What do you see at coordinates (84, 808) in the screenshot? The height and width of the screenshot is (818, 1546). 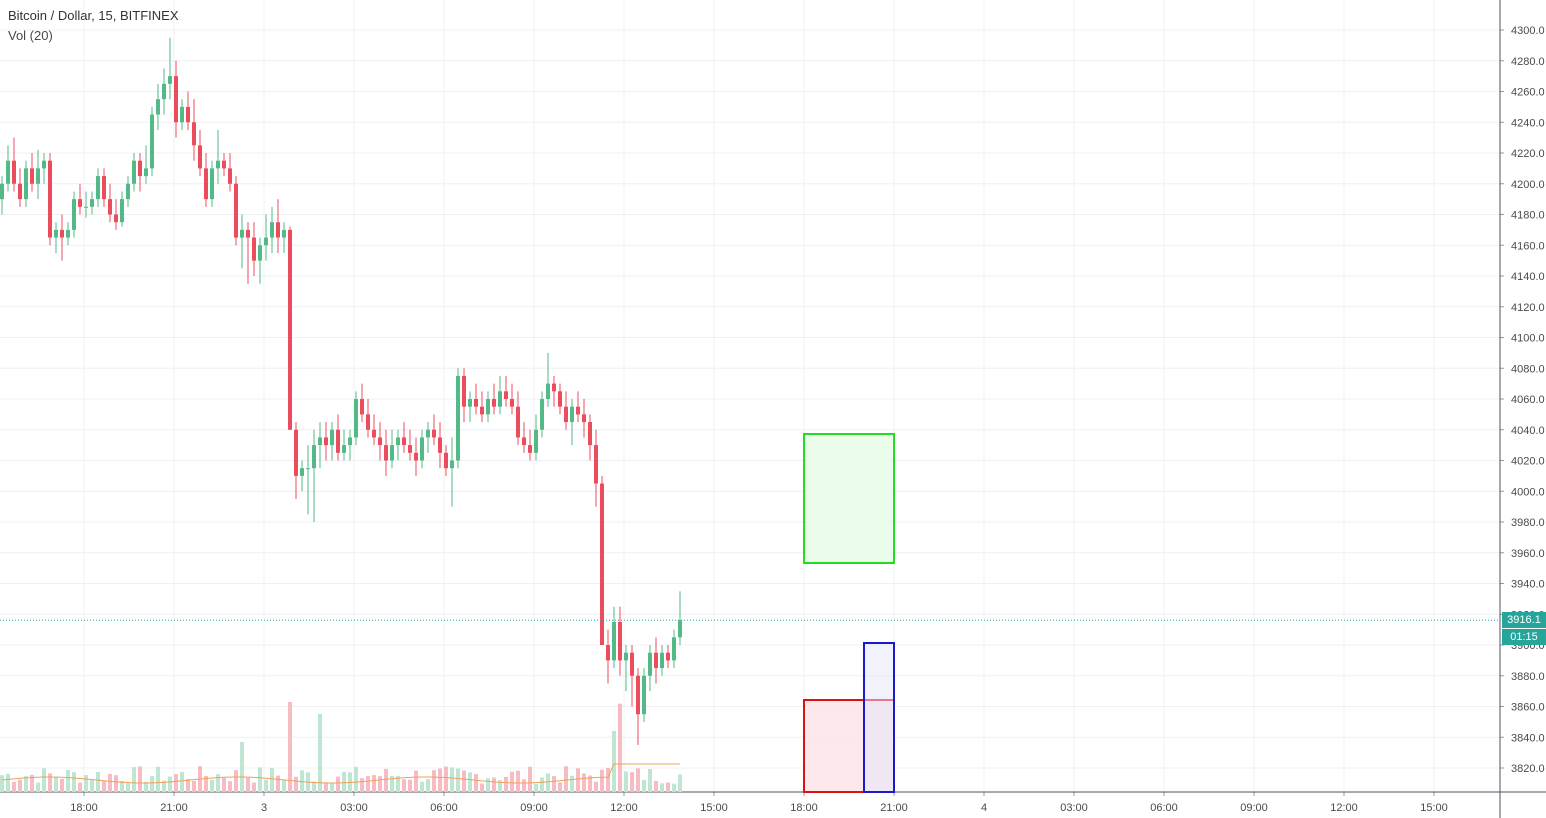 I see `time-axis-tick: 18:00` at bounding box center [84, 808].